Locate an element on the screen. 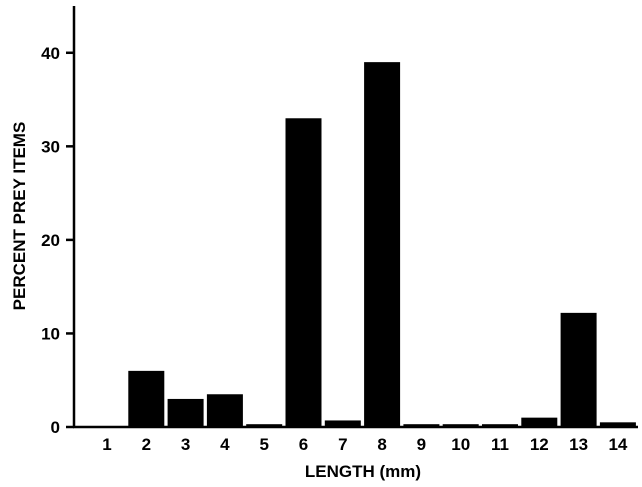 This screenshot has height=487, width=642. x-tick-label-10: 10 is located at coordinates (460, 444).